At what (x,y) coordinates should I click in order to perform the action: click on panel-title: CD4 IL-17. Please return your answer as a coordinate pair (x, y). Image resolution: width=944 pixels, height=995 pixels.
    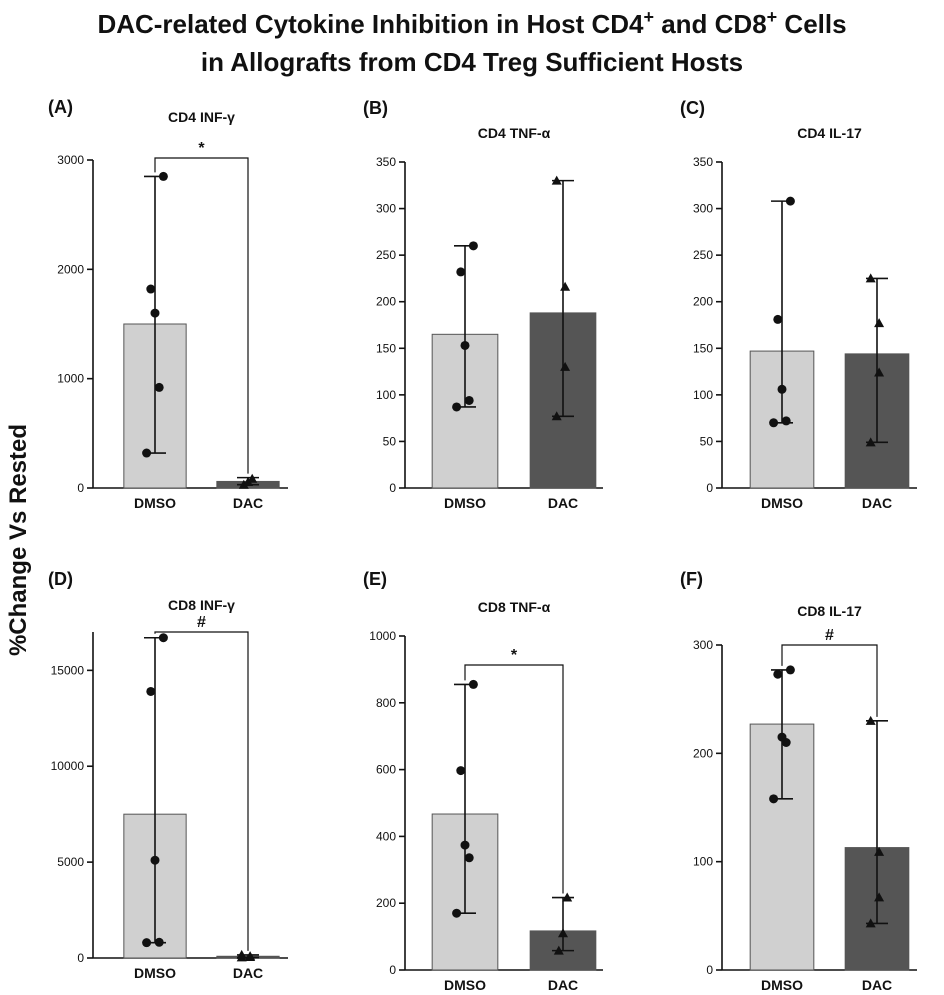
    Looking at the image, I should click on (829, 133).